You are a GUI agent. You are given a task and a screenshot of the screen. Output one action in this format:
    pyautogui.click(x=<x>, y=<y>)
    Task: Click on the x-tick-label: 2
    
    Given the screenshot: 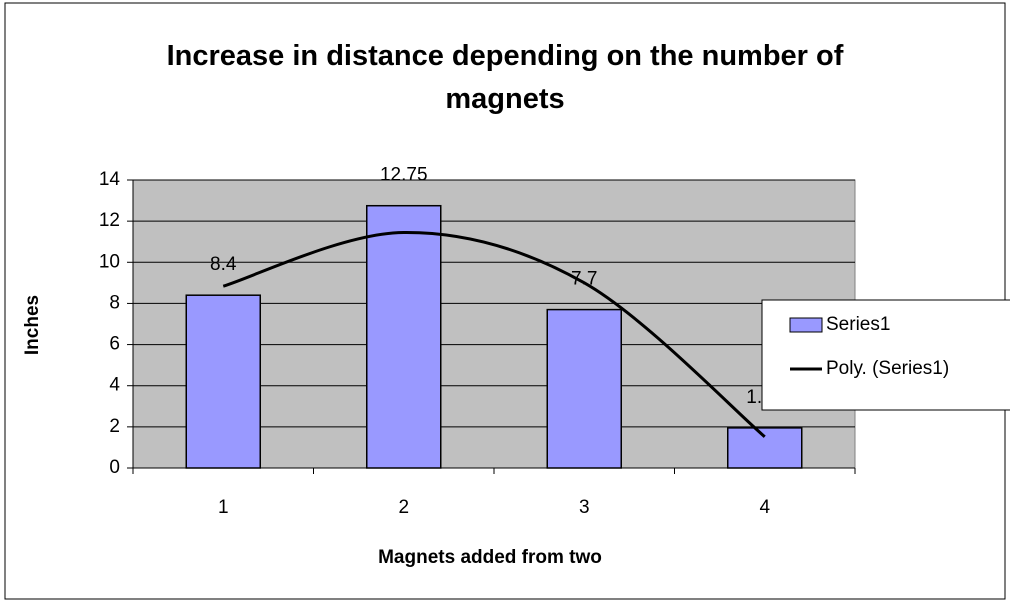 What is the action you would take?
    pyautogui.click(x=403, y=507)
    